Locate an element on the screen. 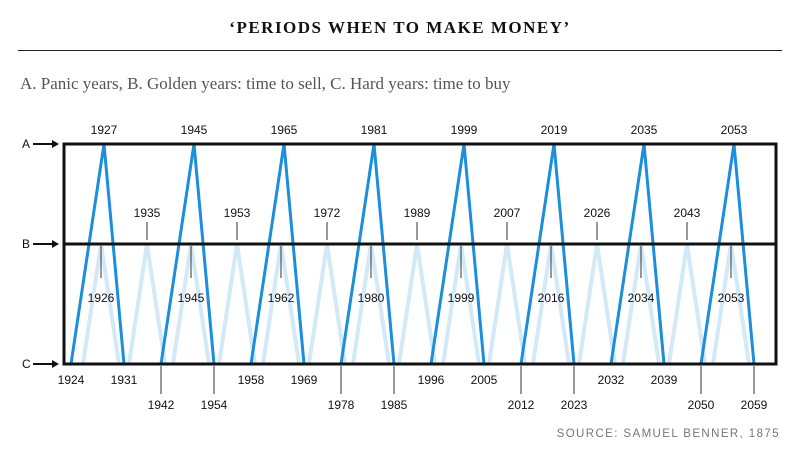 Image resolution: width=800 pixels, height=455 pixels. start-year-label: 2032 is located at coordinates (611, 380).